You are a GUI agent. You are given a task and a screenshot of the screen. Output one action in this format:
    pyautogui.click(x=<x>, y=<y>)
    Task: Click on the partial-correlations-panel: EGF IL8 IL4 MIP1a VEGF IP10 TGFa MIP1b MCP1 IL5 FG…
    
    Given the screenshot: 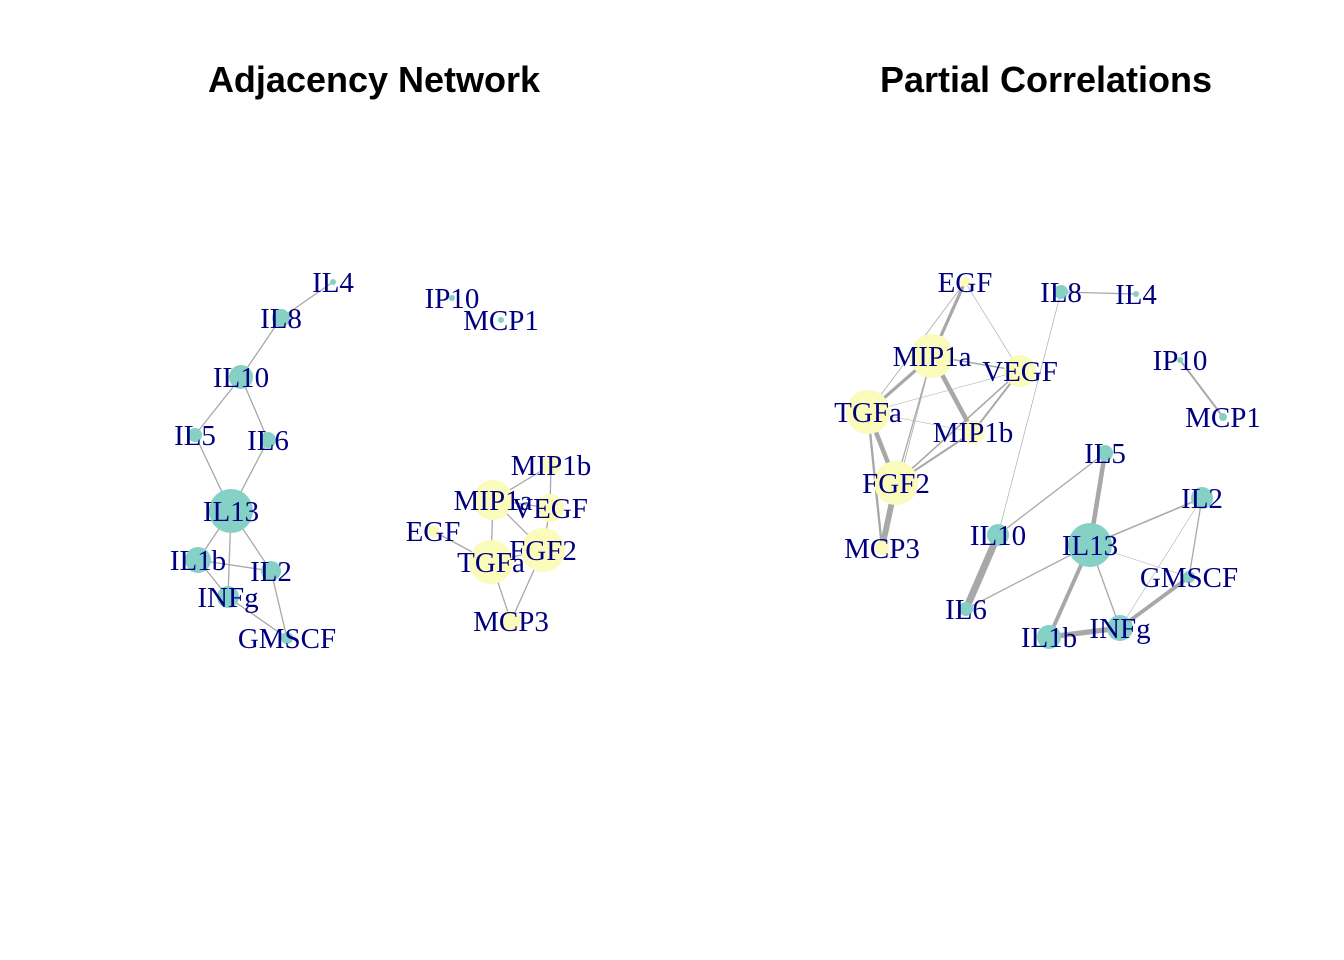 What is the action you would take?
    pyautogui.click(x=1047, y=460)
    